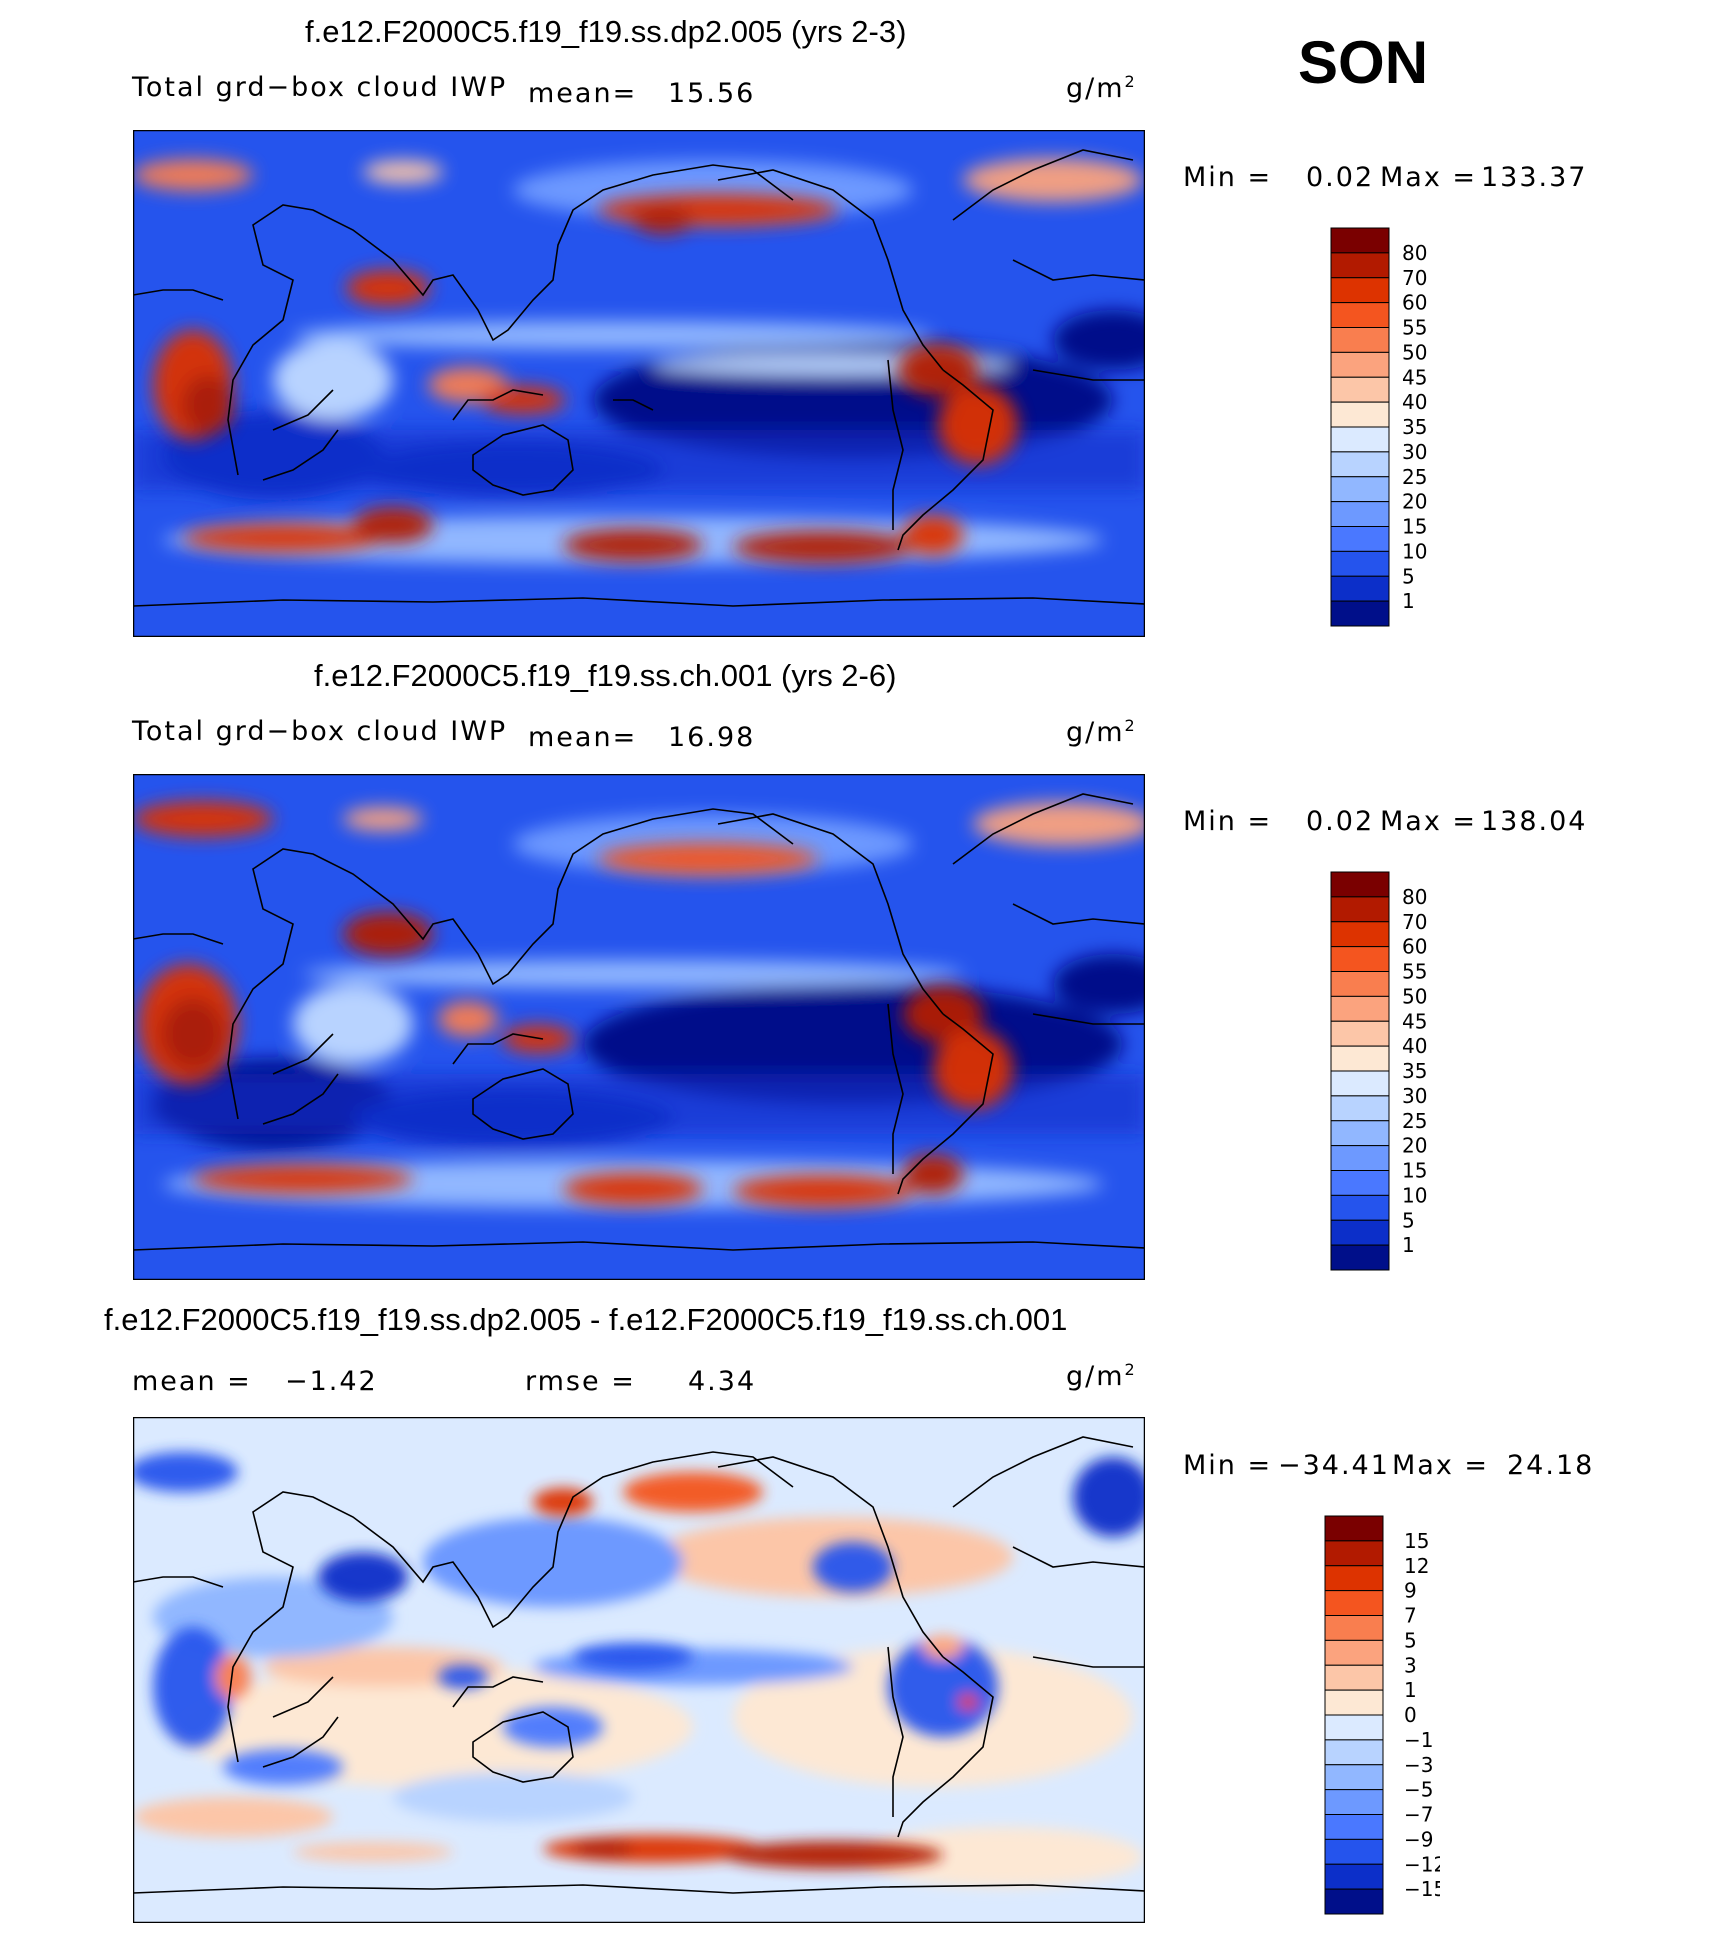 This screenshot has height=1953, width=1710. I want to click on panel-2-variable-label: Total grd−box cloud IWP, so click(320, 731).